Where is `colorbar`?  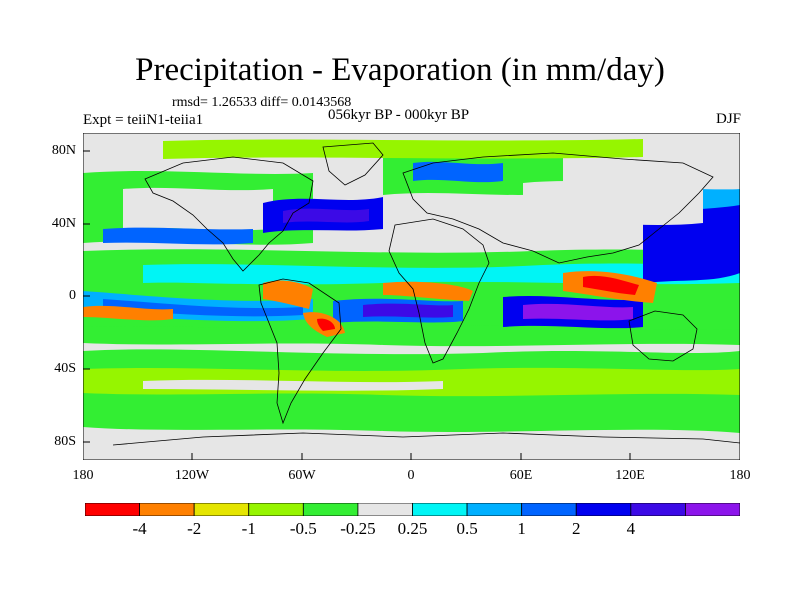
colorbar is located at coordinates (412, 509).